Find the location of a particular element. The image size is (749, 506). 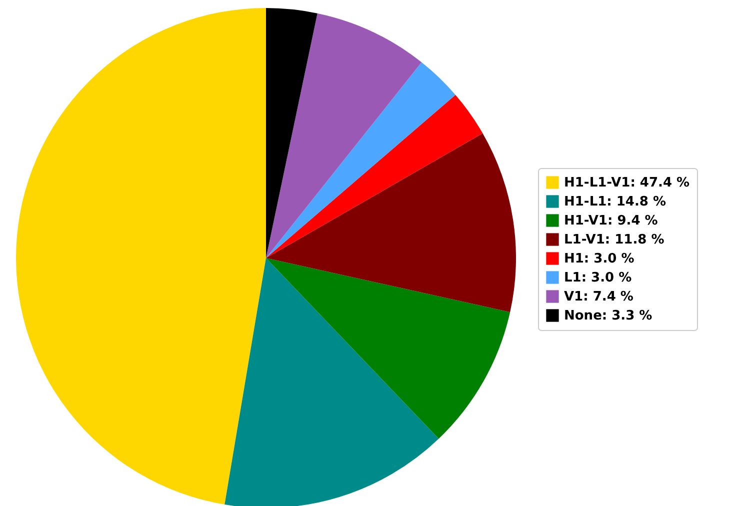

legend-label: L1: 3.0 % is located at coordinates (598, 278).